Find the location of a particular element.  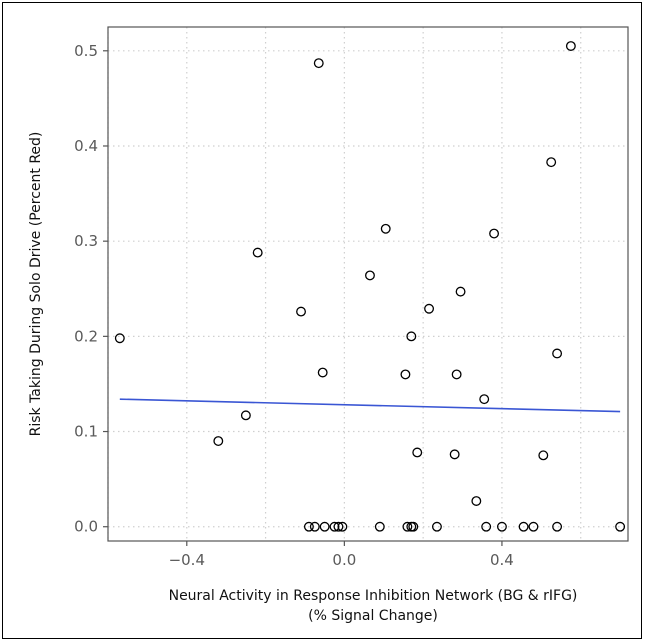

x-tick-label: 0.4 is located at coordinates (502, 560).